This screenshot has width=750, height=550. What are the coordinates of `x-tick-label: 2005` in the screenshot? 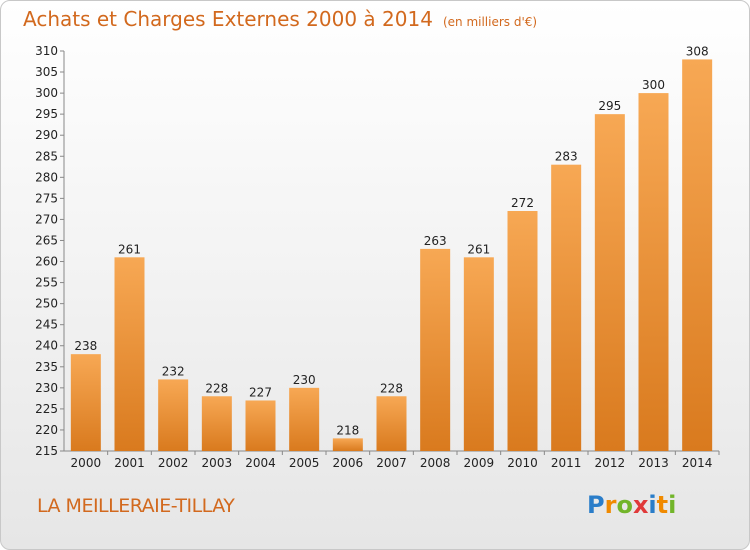 It's located at (304, 463).